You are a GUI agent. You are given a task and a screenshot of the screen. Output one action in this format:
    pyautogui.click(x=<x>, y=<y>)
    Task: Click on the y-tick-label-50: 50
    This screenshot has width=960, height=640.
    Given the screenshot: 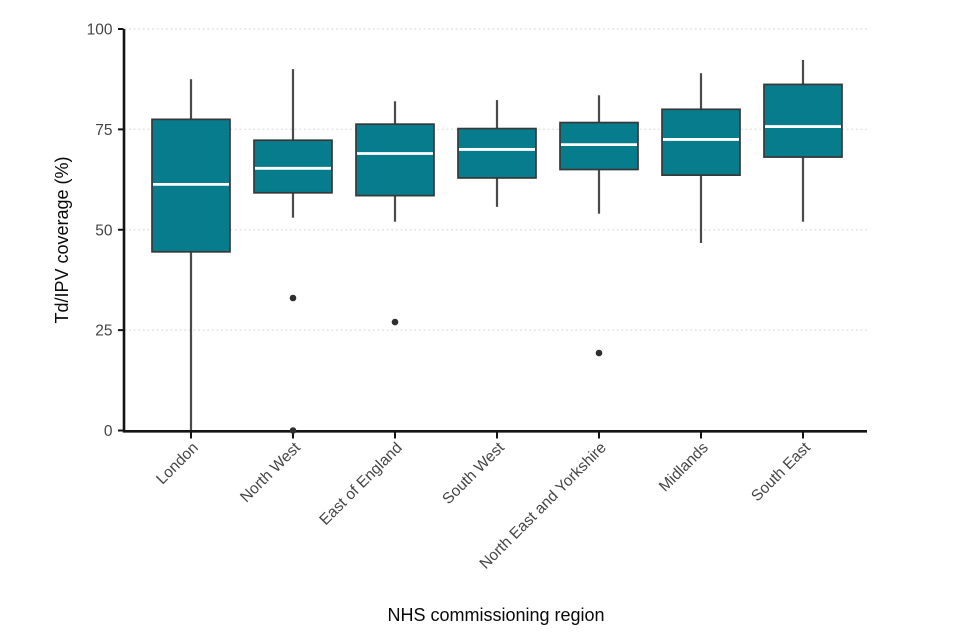 What is the action you would take?
    pyautogui.click(x=104, y=230)
    